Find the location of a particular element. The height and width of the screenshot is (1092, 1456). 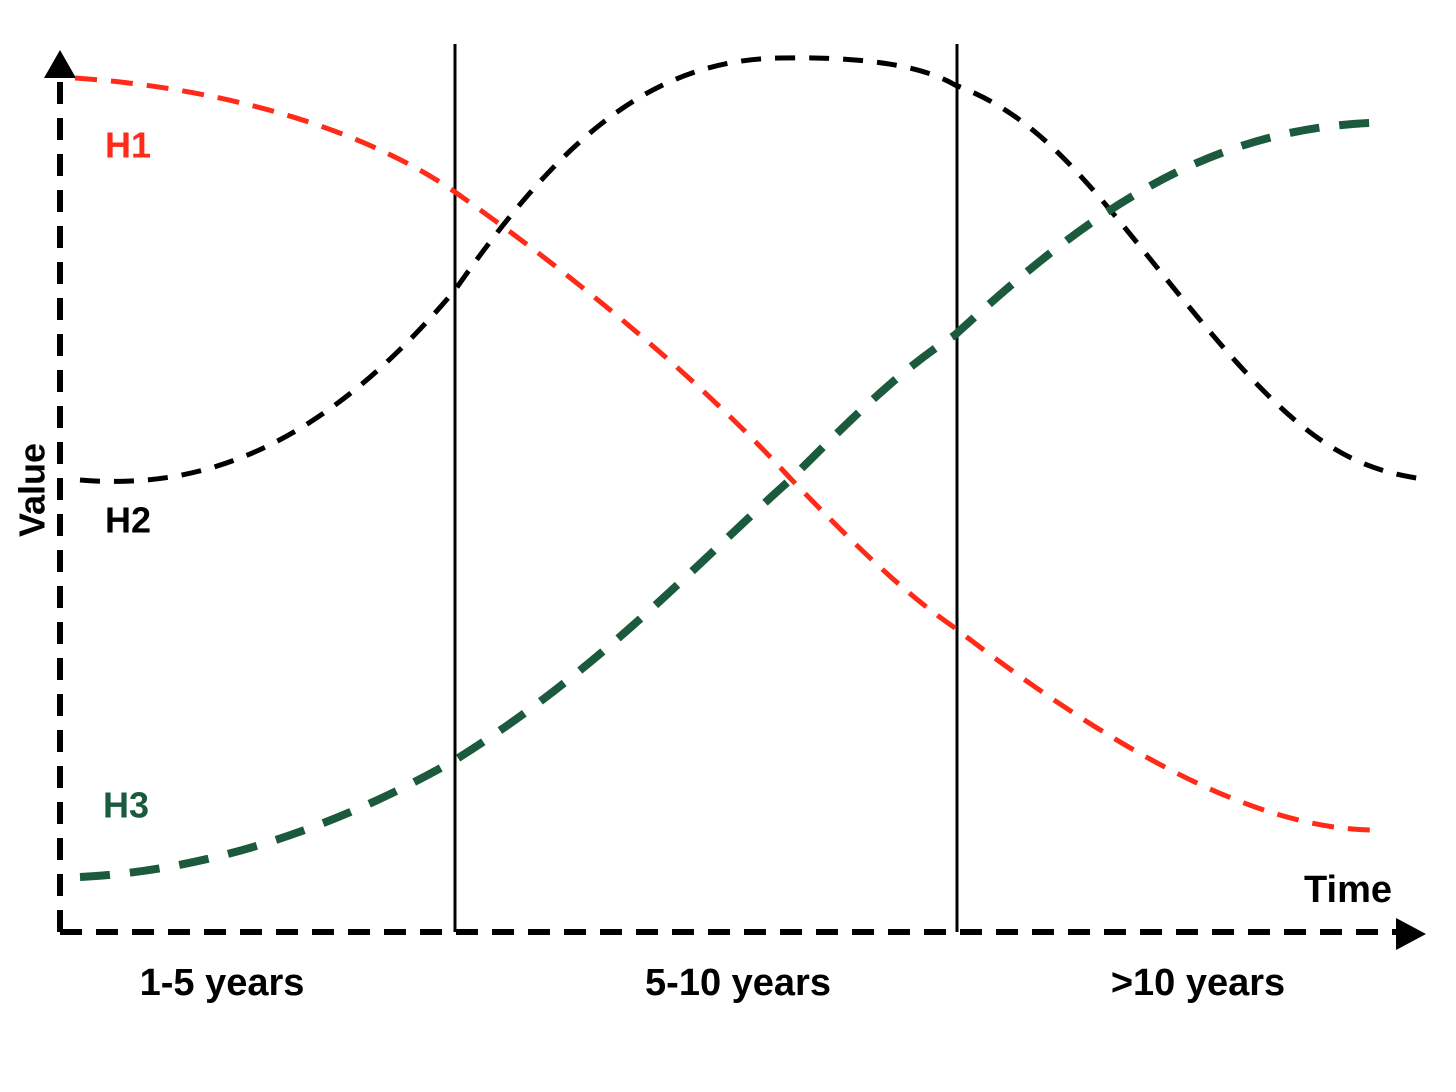

x-axis-label: Time is located at coordinates (1348, 890).